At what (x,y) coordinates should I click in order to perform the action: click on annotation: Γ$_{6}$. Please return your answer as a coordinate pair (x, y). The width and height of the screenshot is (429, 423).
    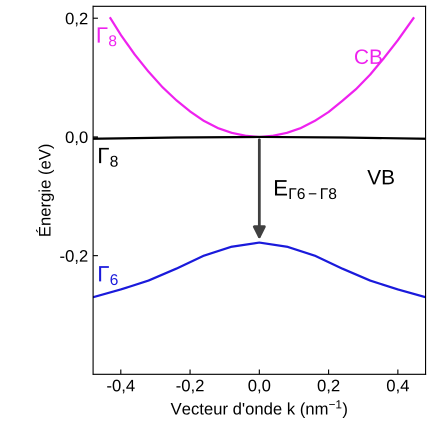
    Looking at the image, I should click on (108, 276).